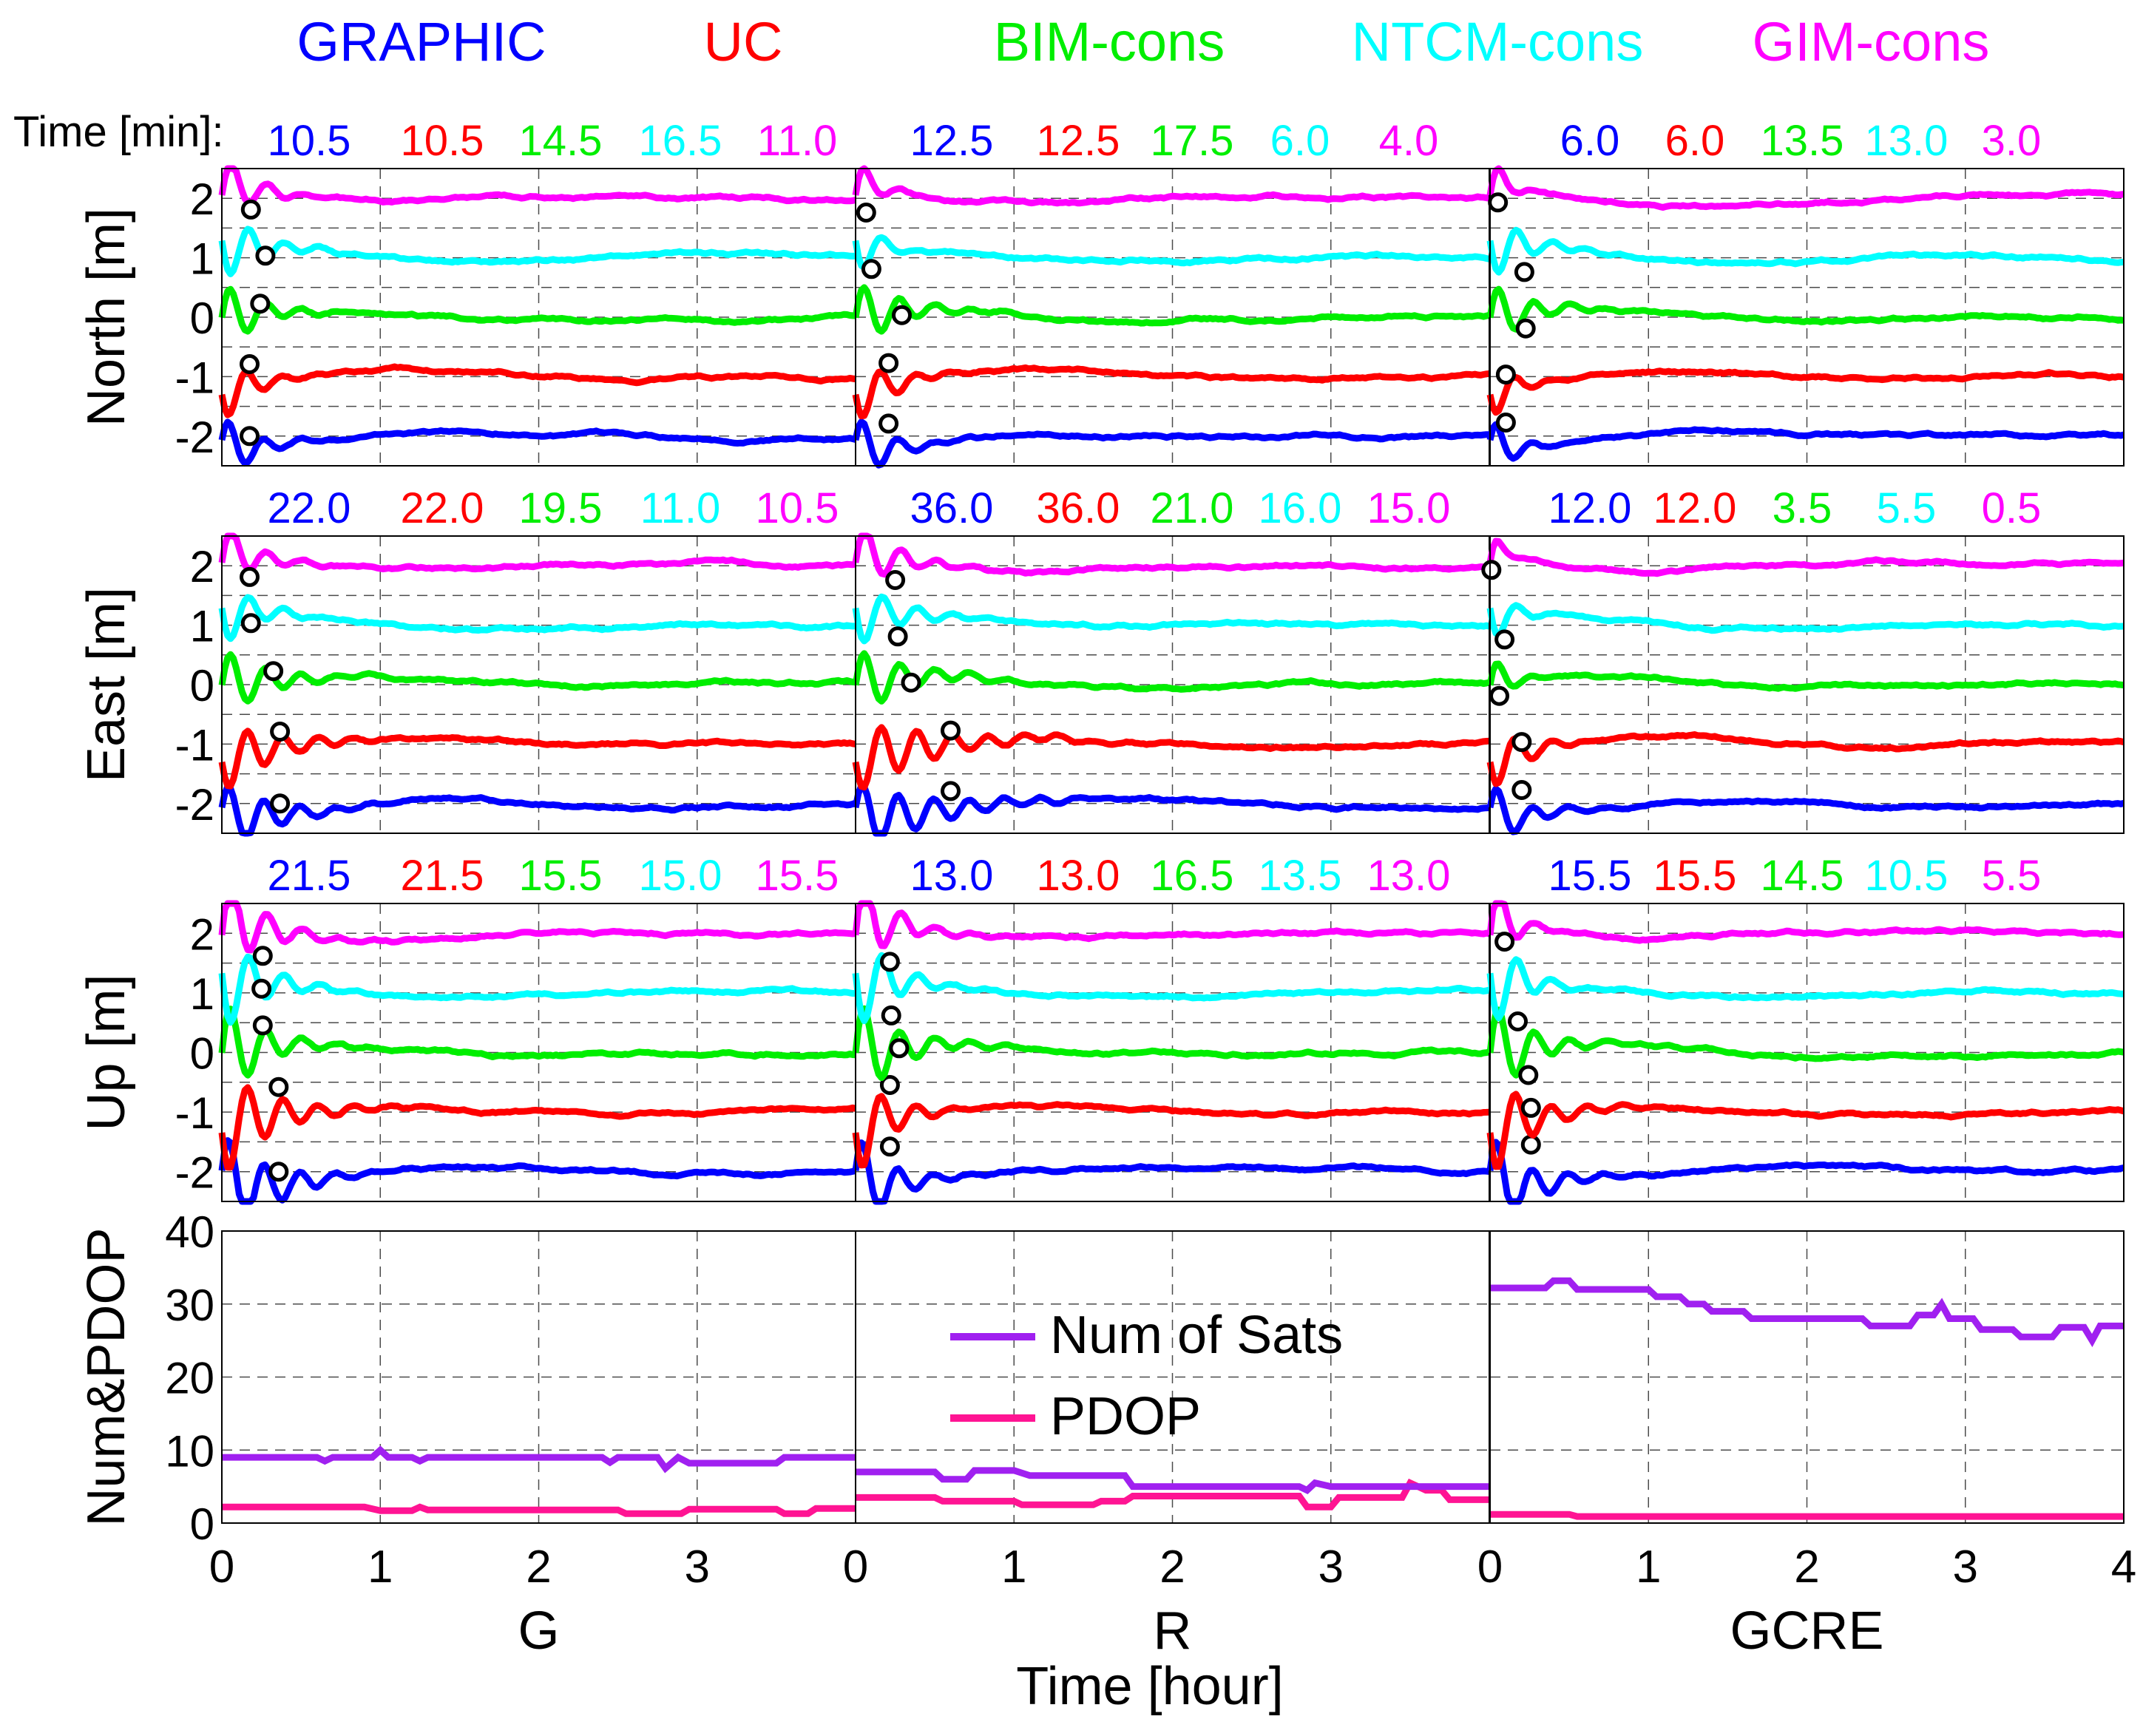  Describe the element at coordinates (1014, 1567) in the screenshot. I see `x-tick-label: 1` at that location.